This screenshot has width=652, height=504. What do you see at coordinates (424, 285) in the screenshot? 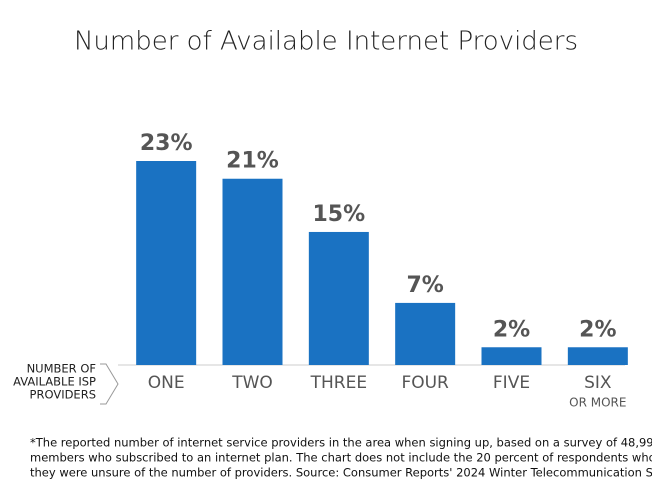
I see `value-label: 7%` at bounding box center [424, 285].